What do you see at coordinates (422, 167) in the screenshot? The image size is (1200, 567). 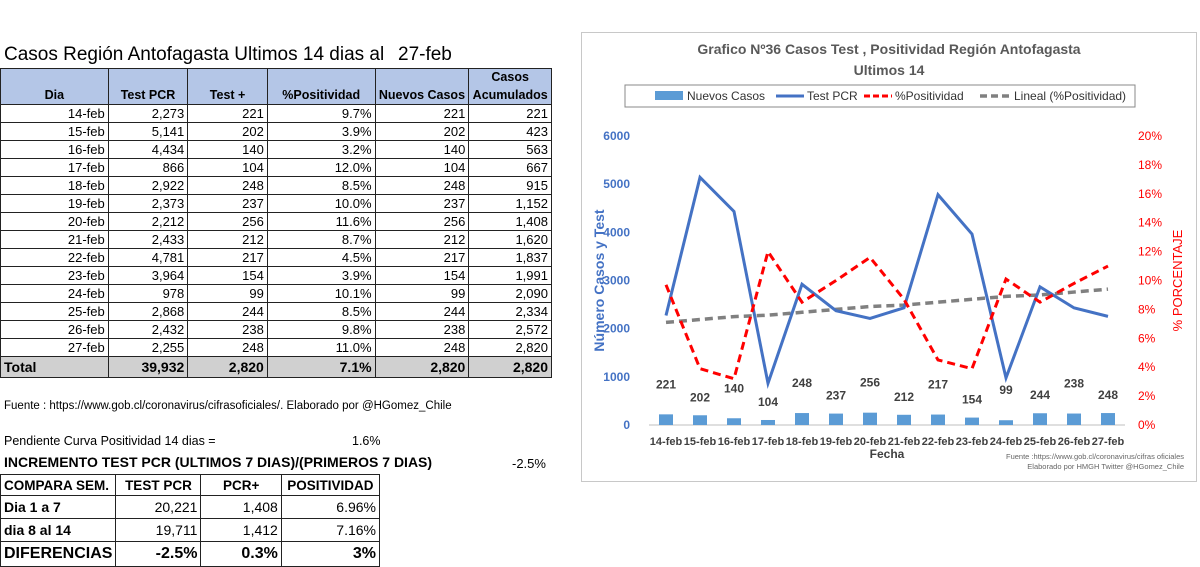 I see `table-cell: 104` at bounding box center [422, 167].